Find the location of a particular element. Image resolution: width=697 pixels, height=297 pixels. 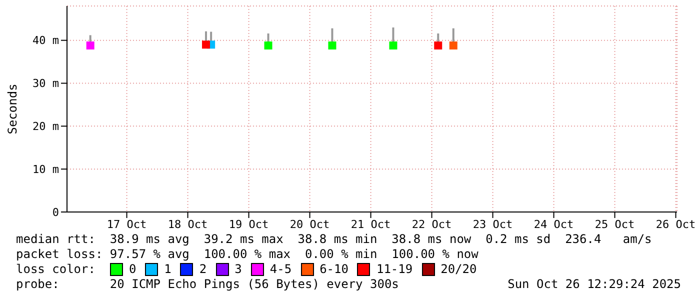

legend-label: 4-5 is located at coordinates (281, 269).